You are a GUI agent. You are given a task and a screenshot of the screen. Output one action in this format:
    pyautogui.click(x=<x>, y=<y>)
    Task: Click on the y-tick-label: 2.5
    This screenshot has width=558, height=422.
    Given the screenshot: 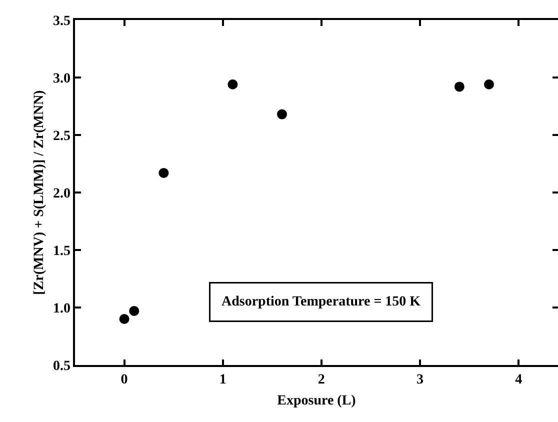 What is the action you would take?
    pyautogui.click(x=61, y=136)
    